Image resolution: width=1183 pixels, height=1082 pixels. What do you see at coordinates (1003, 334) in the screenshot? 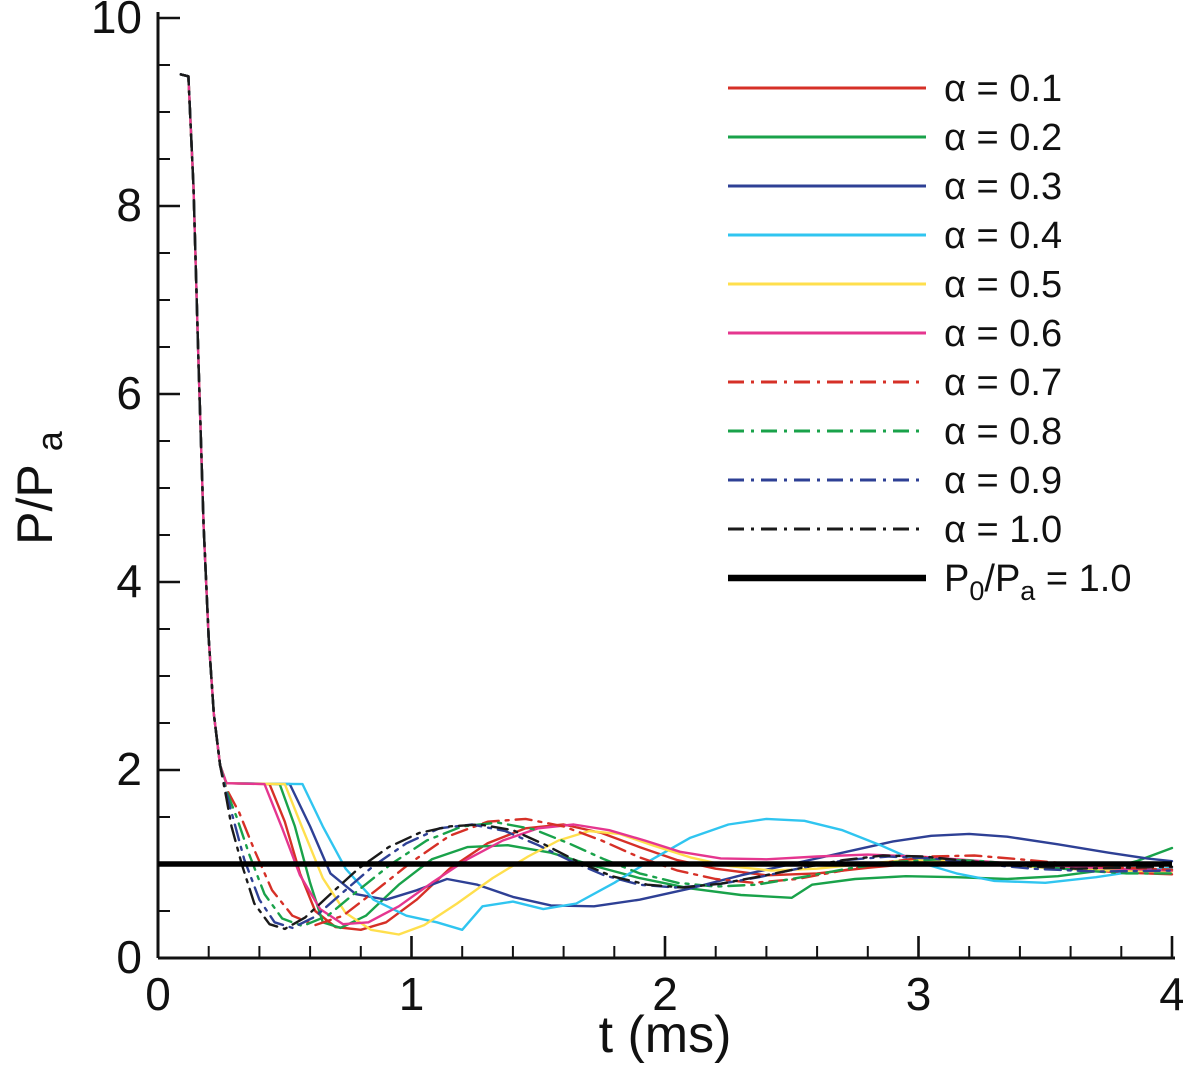
I see `legend-label: α = 0.6` at bounding box center [1003, 334].